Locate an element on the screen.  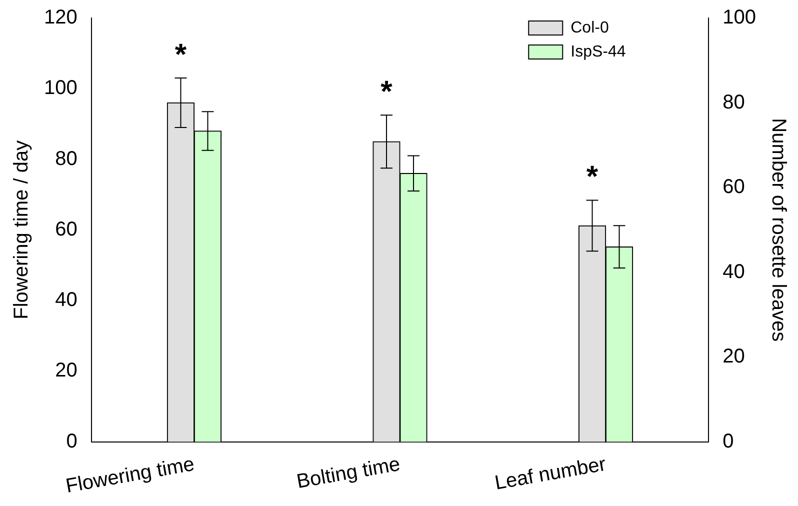
y2-tick-label: 100 is located at coordinates (739, 17).